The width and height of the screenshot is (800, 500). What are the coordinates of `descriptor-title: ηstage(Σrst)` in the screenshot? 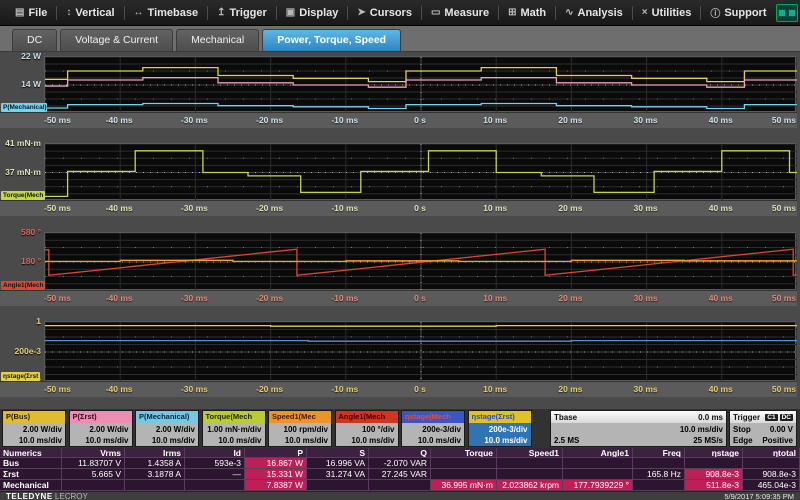 It's located at (499, 417).